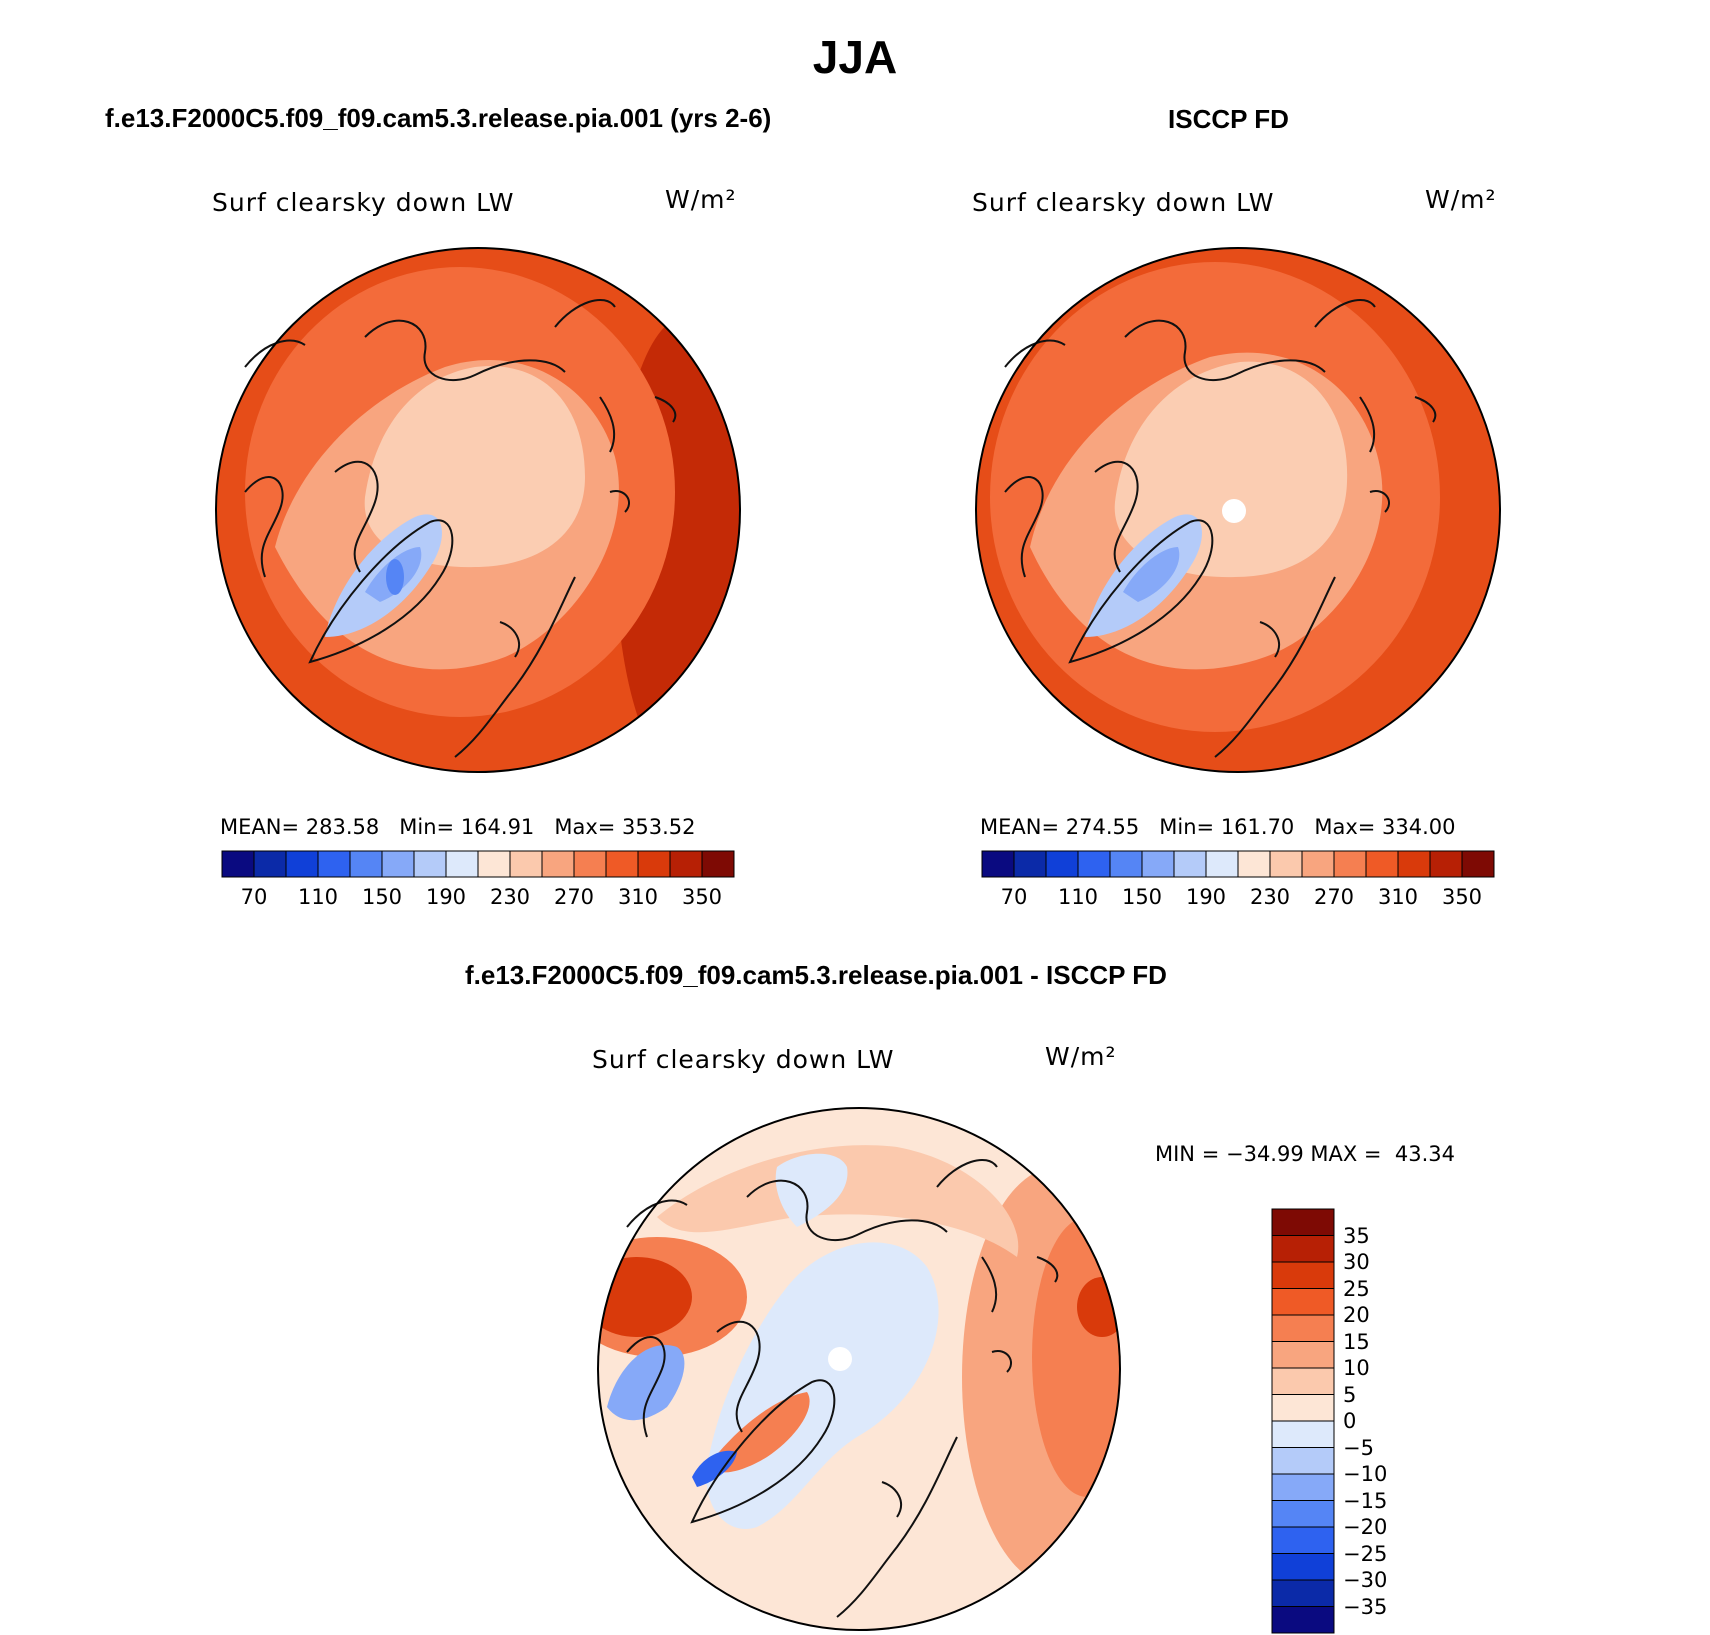 The image size is (1710, 1635). What do you see at coordinates (1238, 900) in the screenshot?
I see `obs-colorbar-ticks: 70 110 150 190 230 270 310 350` at bounding box center [1238, 900].